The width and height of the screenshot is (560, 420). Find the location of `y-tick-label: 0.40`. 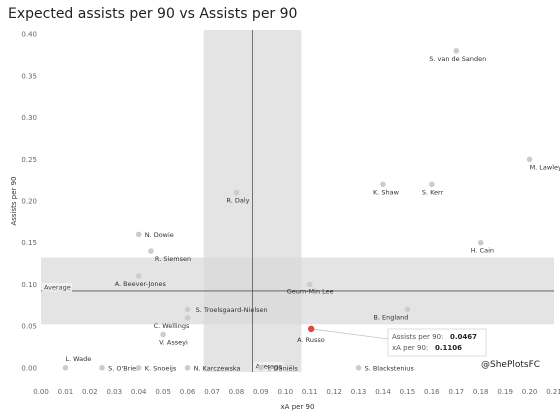

y-tick-label: 0.40 is located at coordinates (29, 35).